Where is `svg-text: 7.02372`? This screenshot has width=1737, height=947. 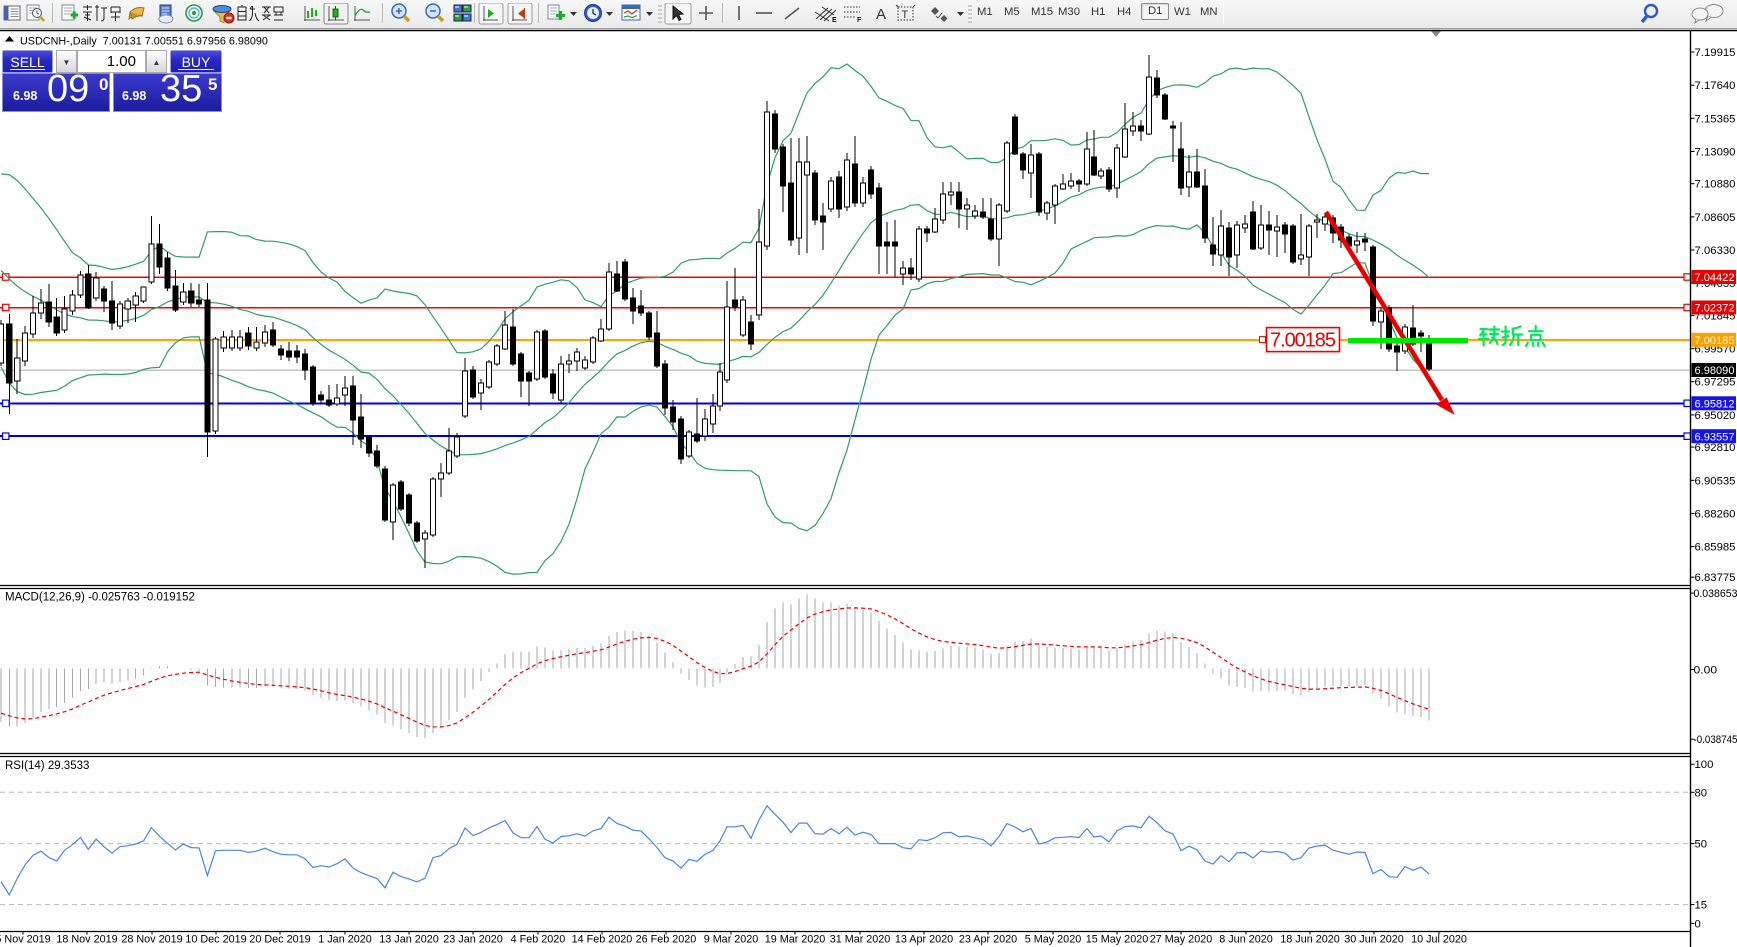 svg-text: 7.02372 is located at coordinates (1715, 309).